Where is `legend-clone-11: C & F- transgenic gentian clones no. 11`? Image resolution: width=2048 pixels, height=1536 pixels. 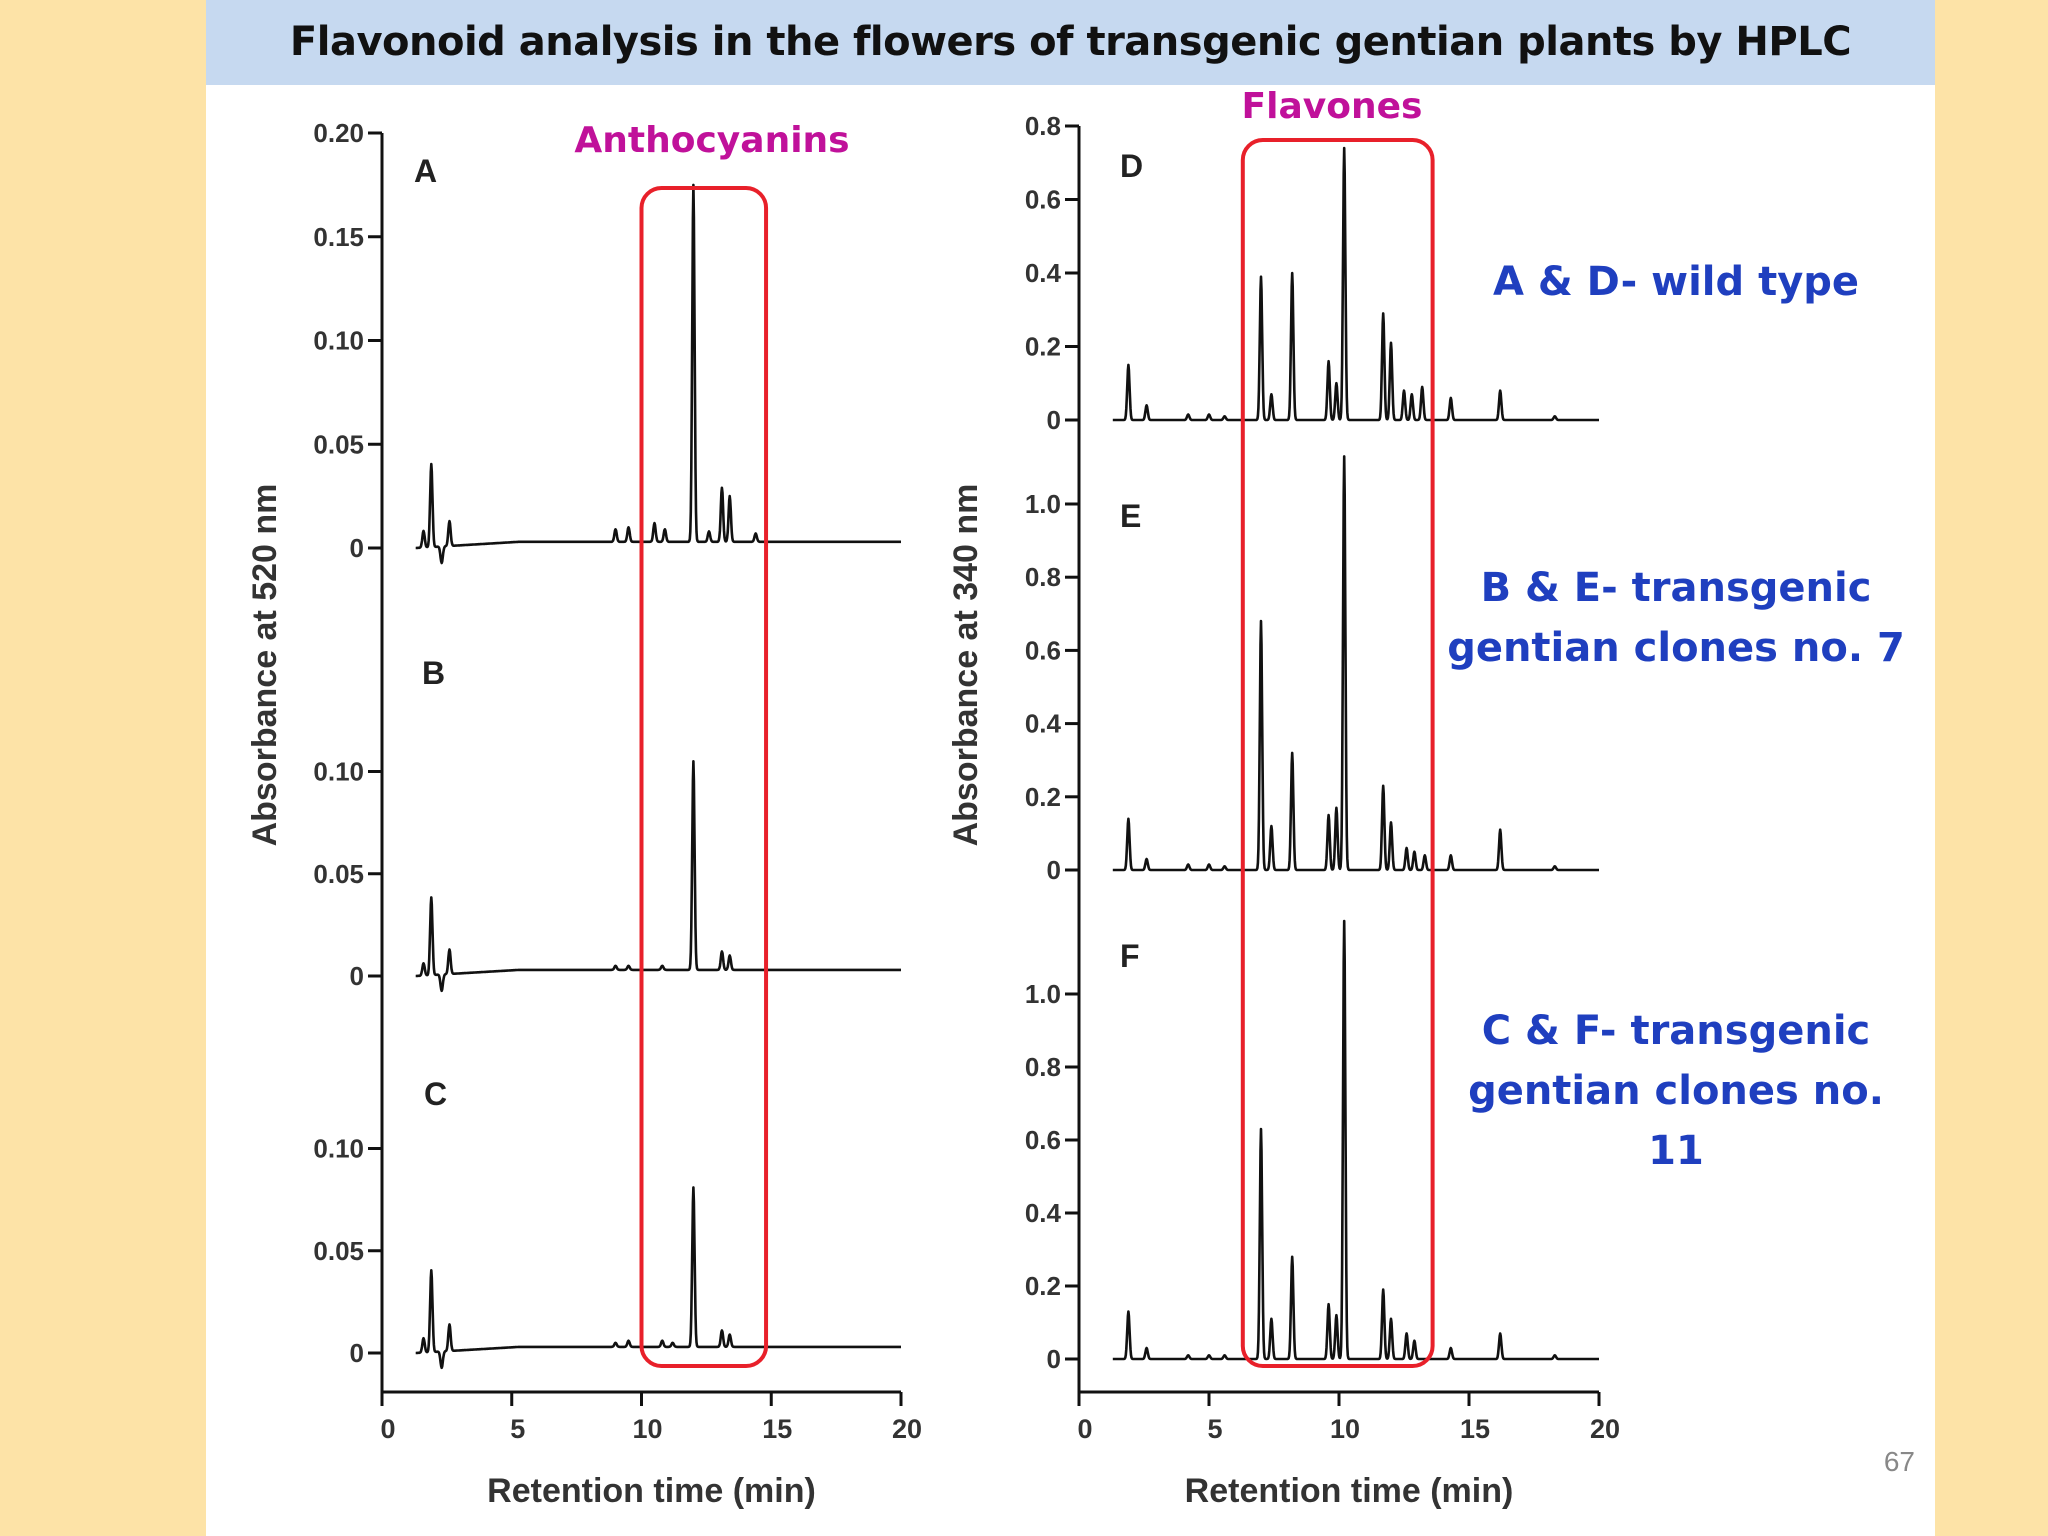 legend-clone-11: C & F- transgenic gentian clones no. 11 is located at coordinates (1676, 1091).